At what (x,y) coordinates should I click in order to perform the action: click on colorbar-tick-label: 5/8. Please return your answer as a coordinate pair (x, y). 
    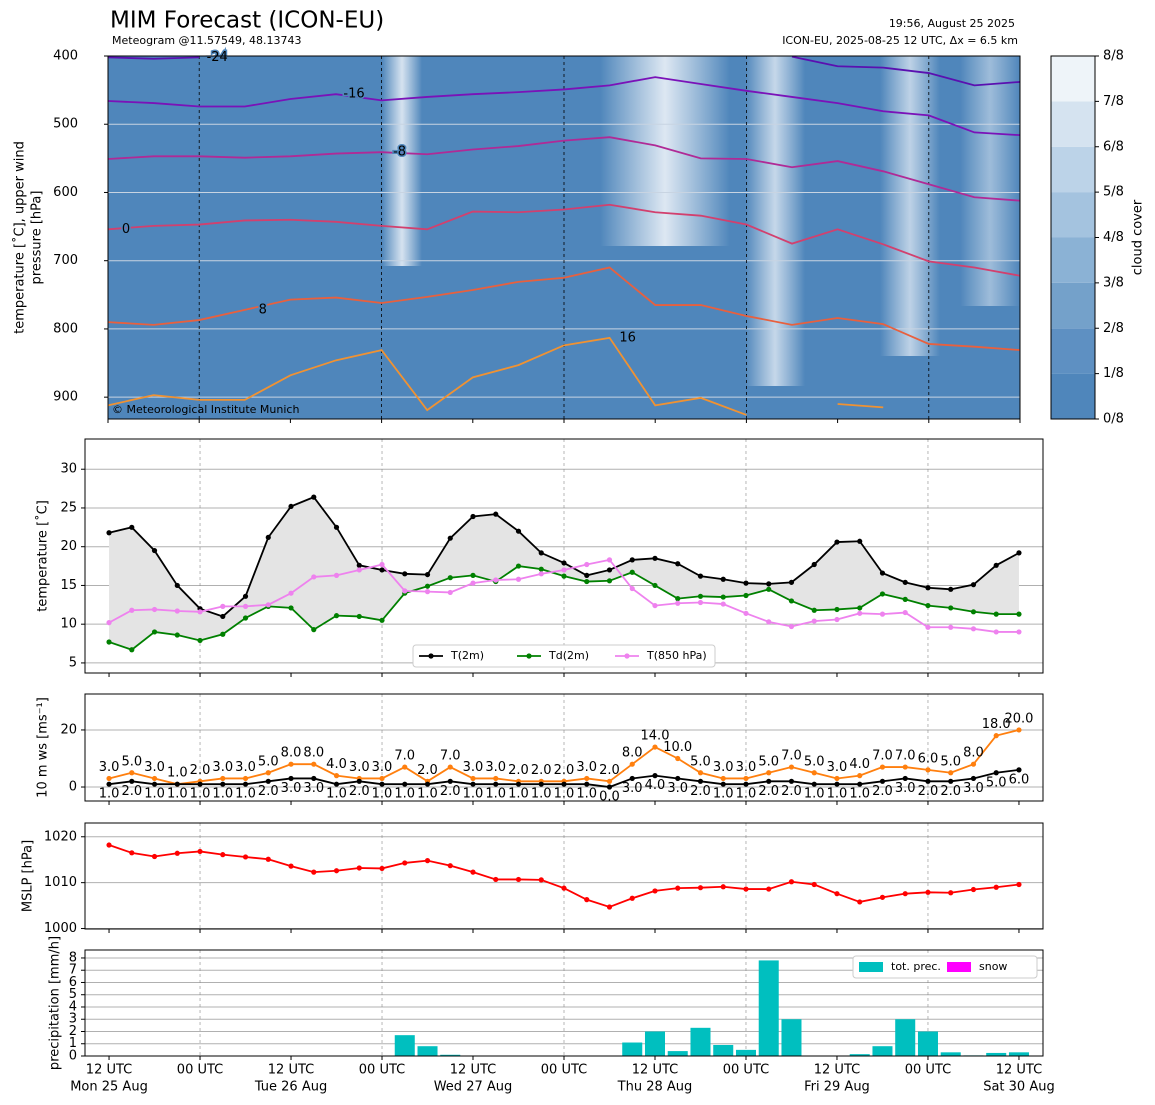
    Looking at the image, I should click on (1113, 192).